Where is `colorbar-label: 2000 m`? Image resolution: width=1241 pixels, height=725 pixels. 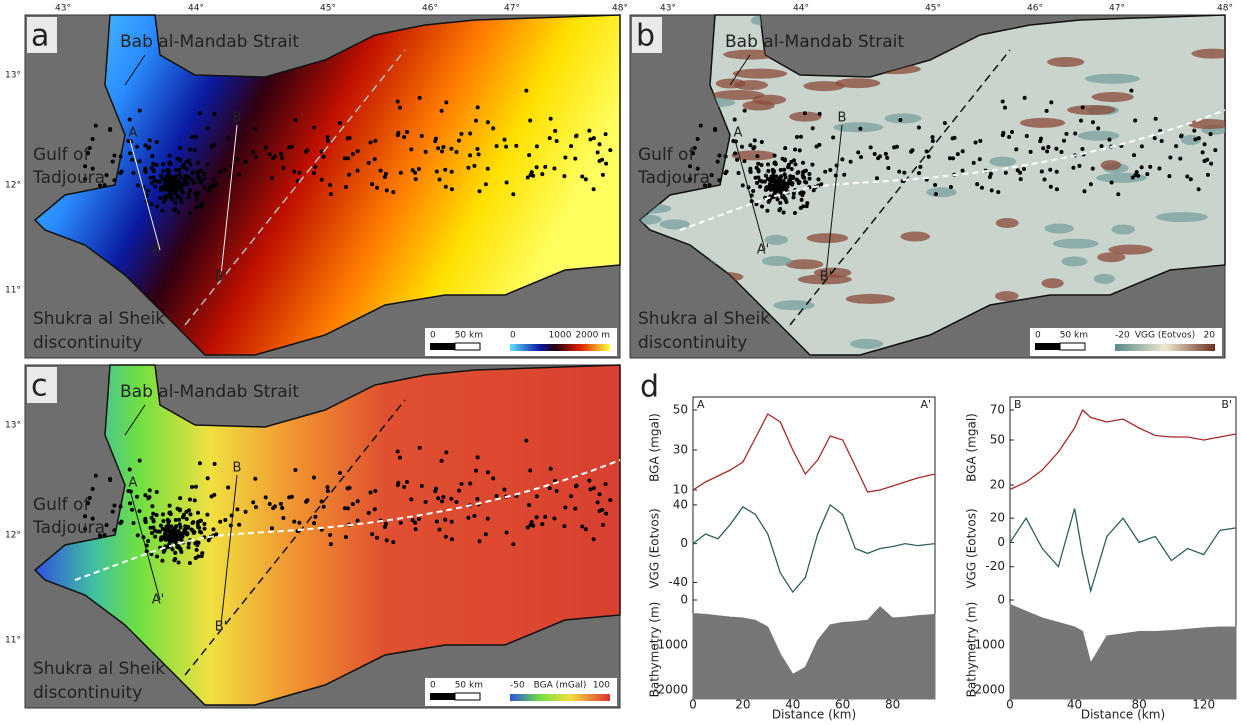 colorbar-label: 2000 m is located at coordinates (592, 336).